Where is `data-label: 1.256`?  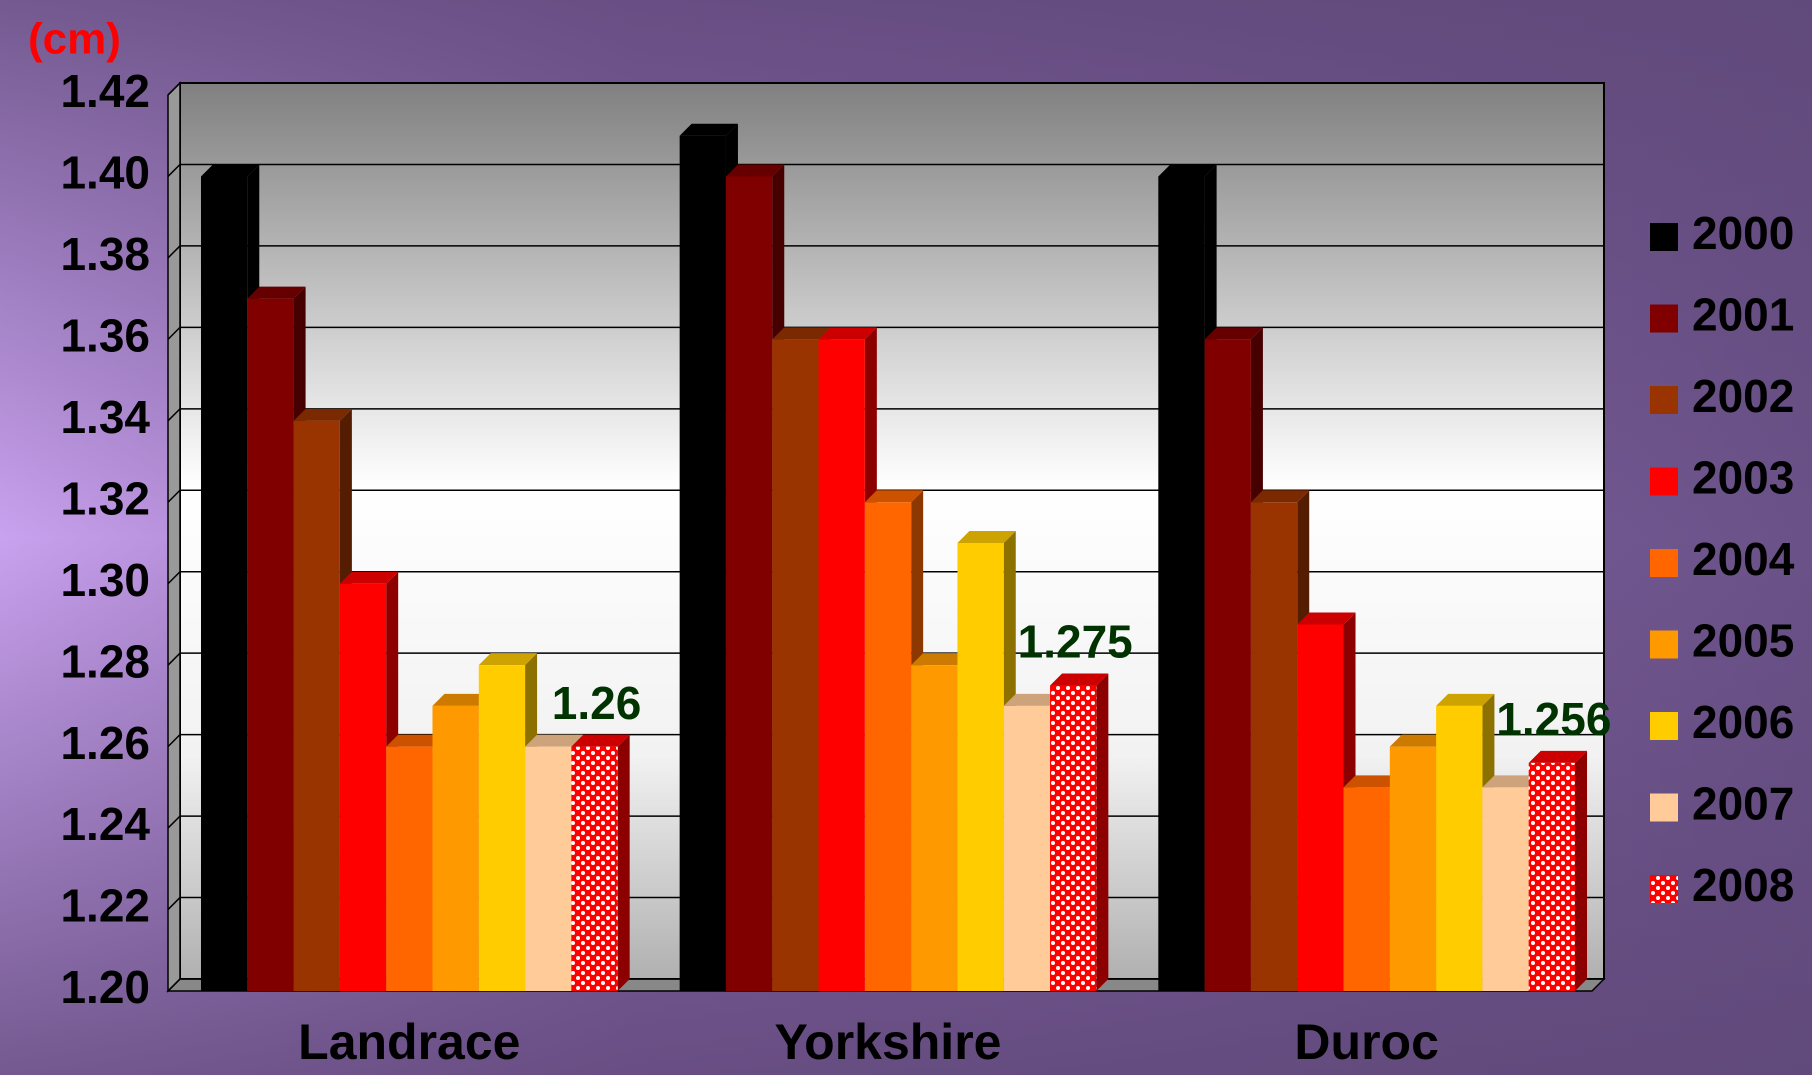 data-label: 1.256 is located at coordinates (1553, 719).